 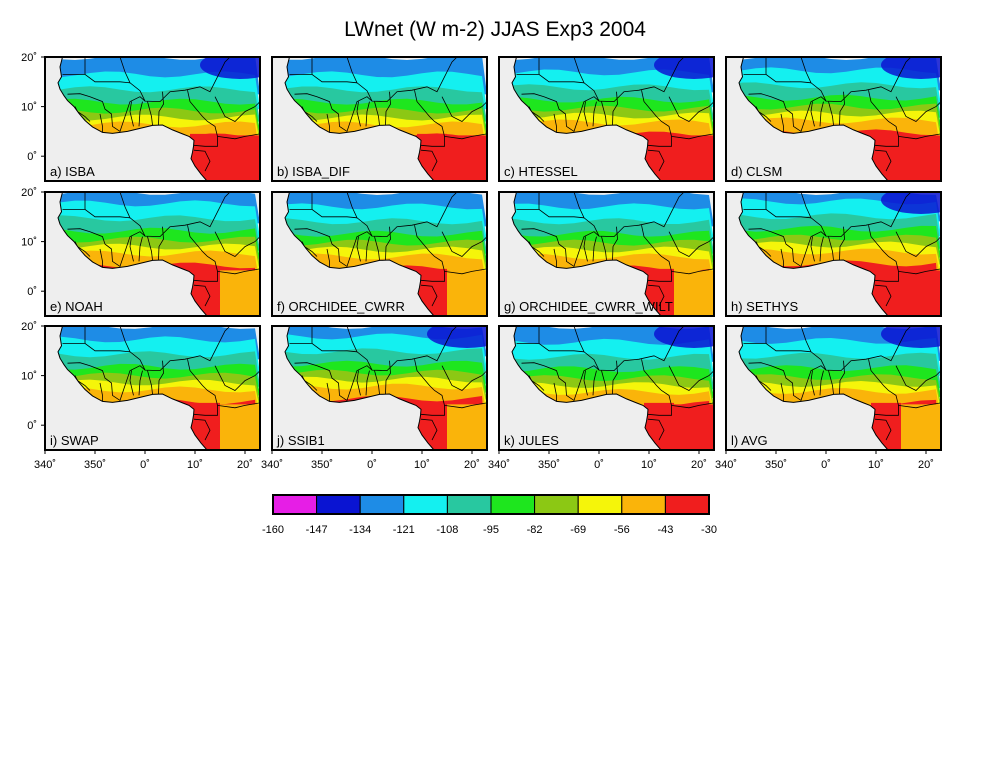 I want to click on colorbar-tick-label: -56, so click(x=621, y=530).